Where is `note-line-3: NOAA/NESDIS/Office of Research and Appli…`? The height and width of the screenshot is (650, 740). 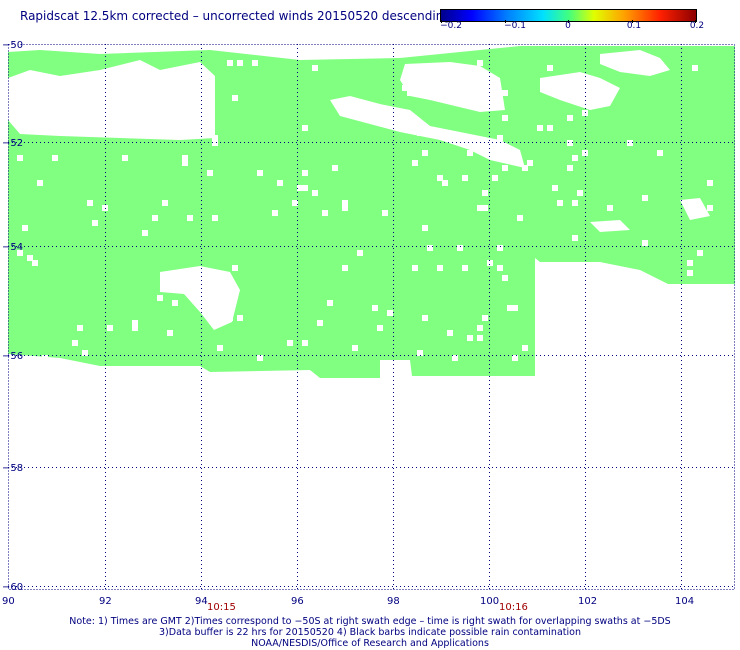 note-line-3: NOAA/NESDIS/Office of Research and Appli… is located at coordinates (370, 643).